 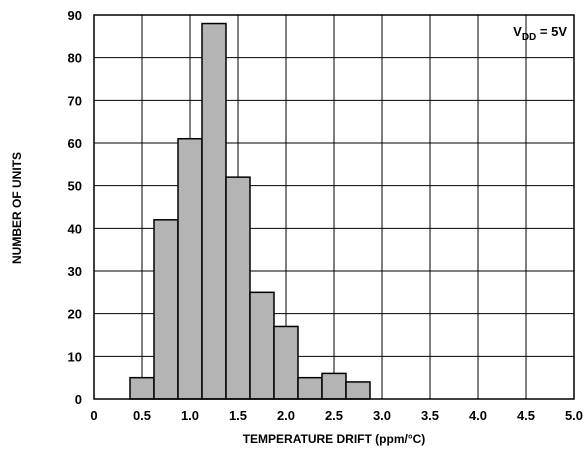 What do you see at coordinates (75, 143) in the screenshot?
I see `y-tick-label: 60` at bounding box center [75, 143].